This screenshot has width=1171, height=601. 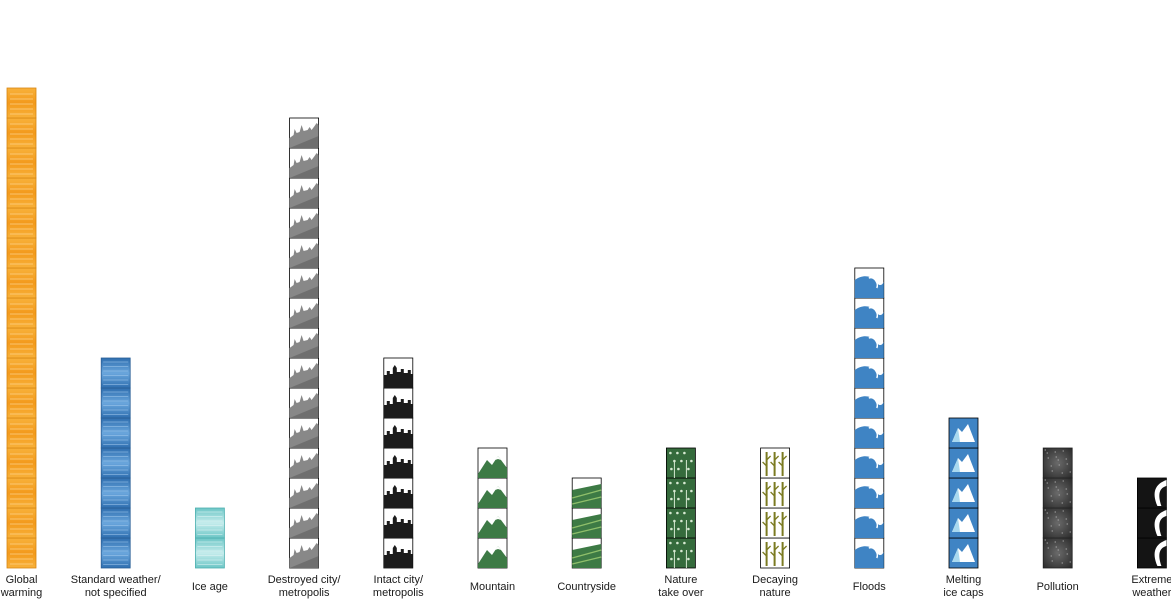 What do you see at coordinates (681, 586) in the screenshot?
I see `category-label-7: Nature take over` at bounding box center [681, 586].